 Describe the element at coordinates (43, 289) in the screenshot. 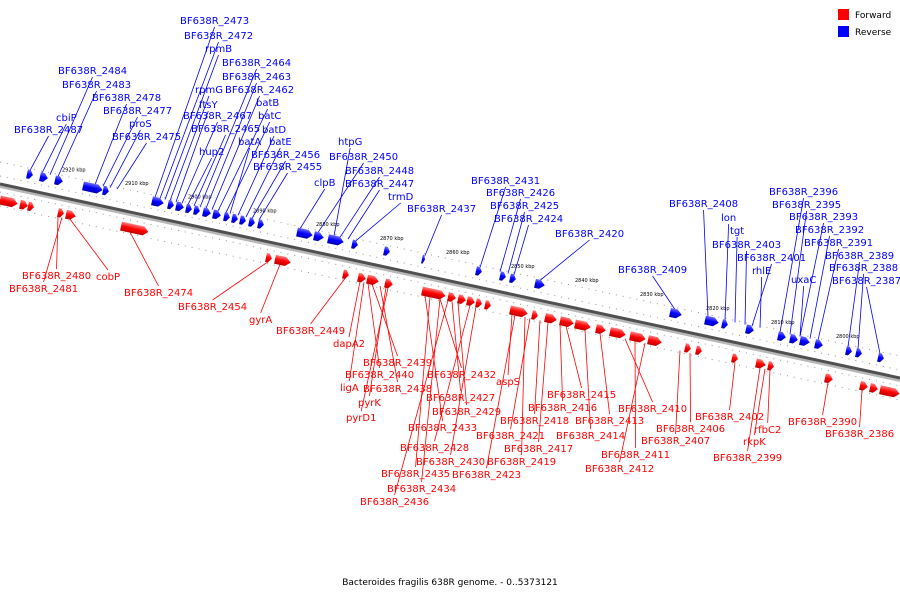

I see `forward-gene-label: BF638R_2481` at that location.